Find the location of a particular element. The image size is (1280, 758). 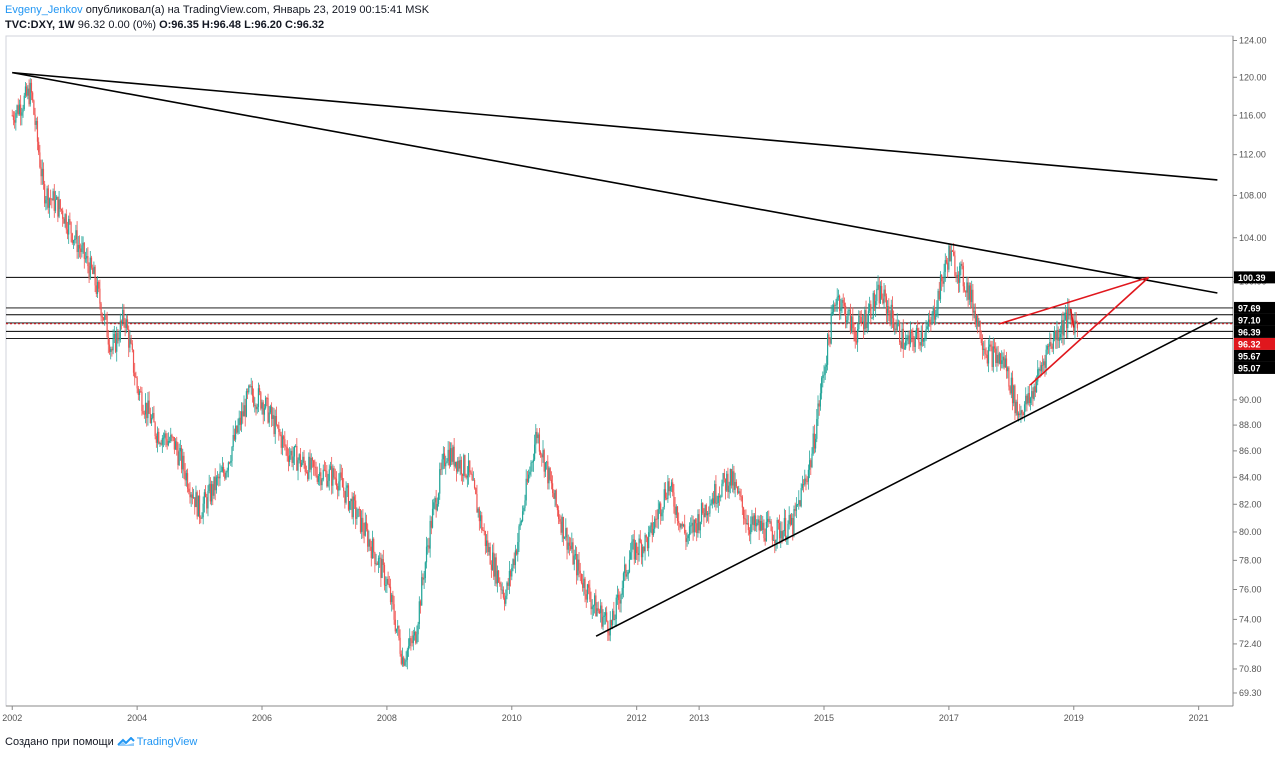

tradingview-brand: TradingView is located at coordinates (157, 742).